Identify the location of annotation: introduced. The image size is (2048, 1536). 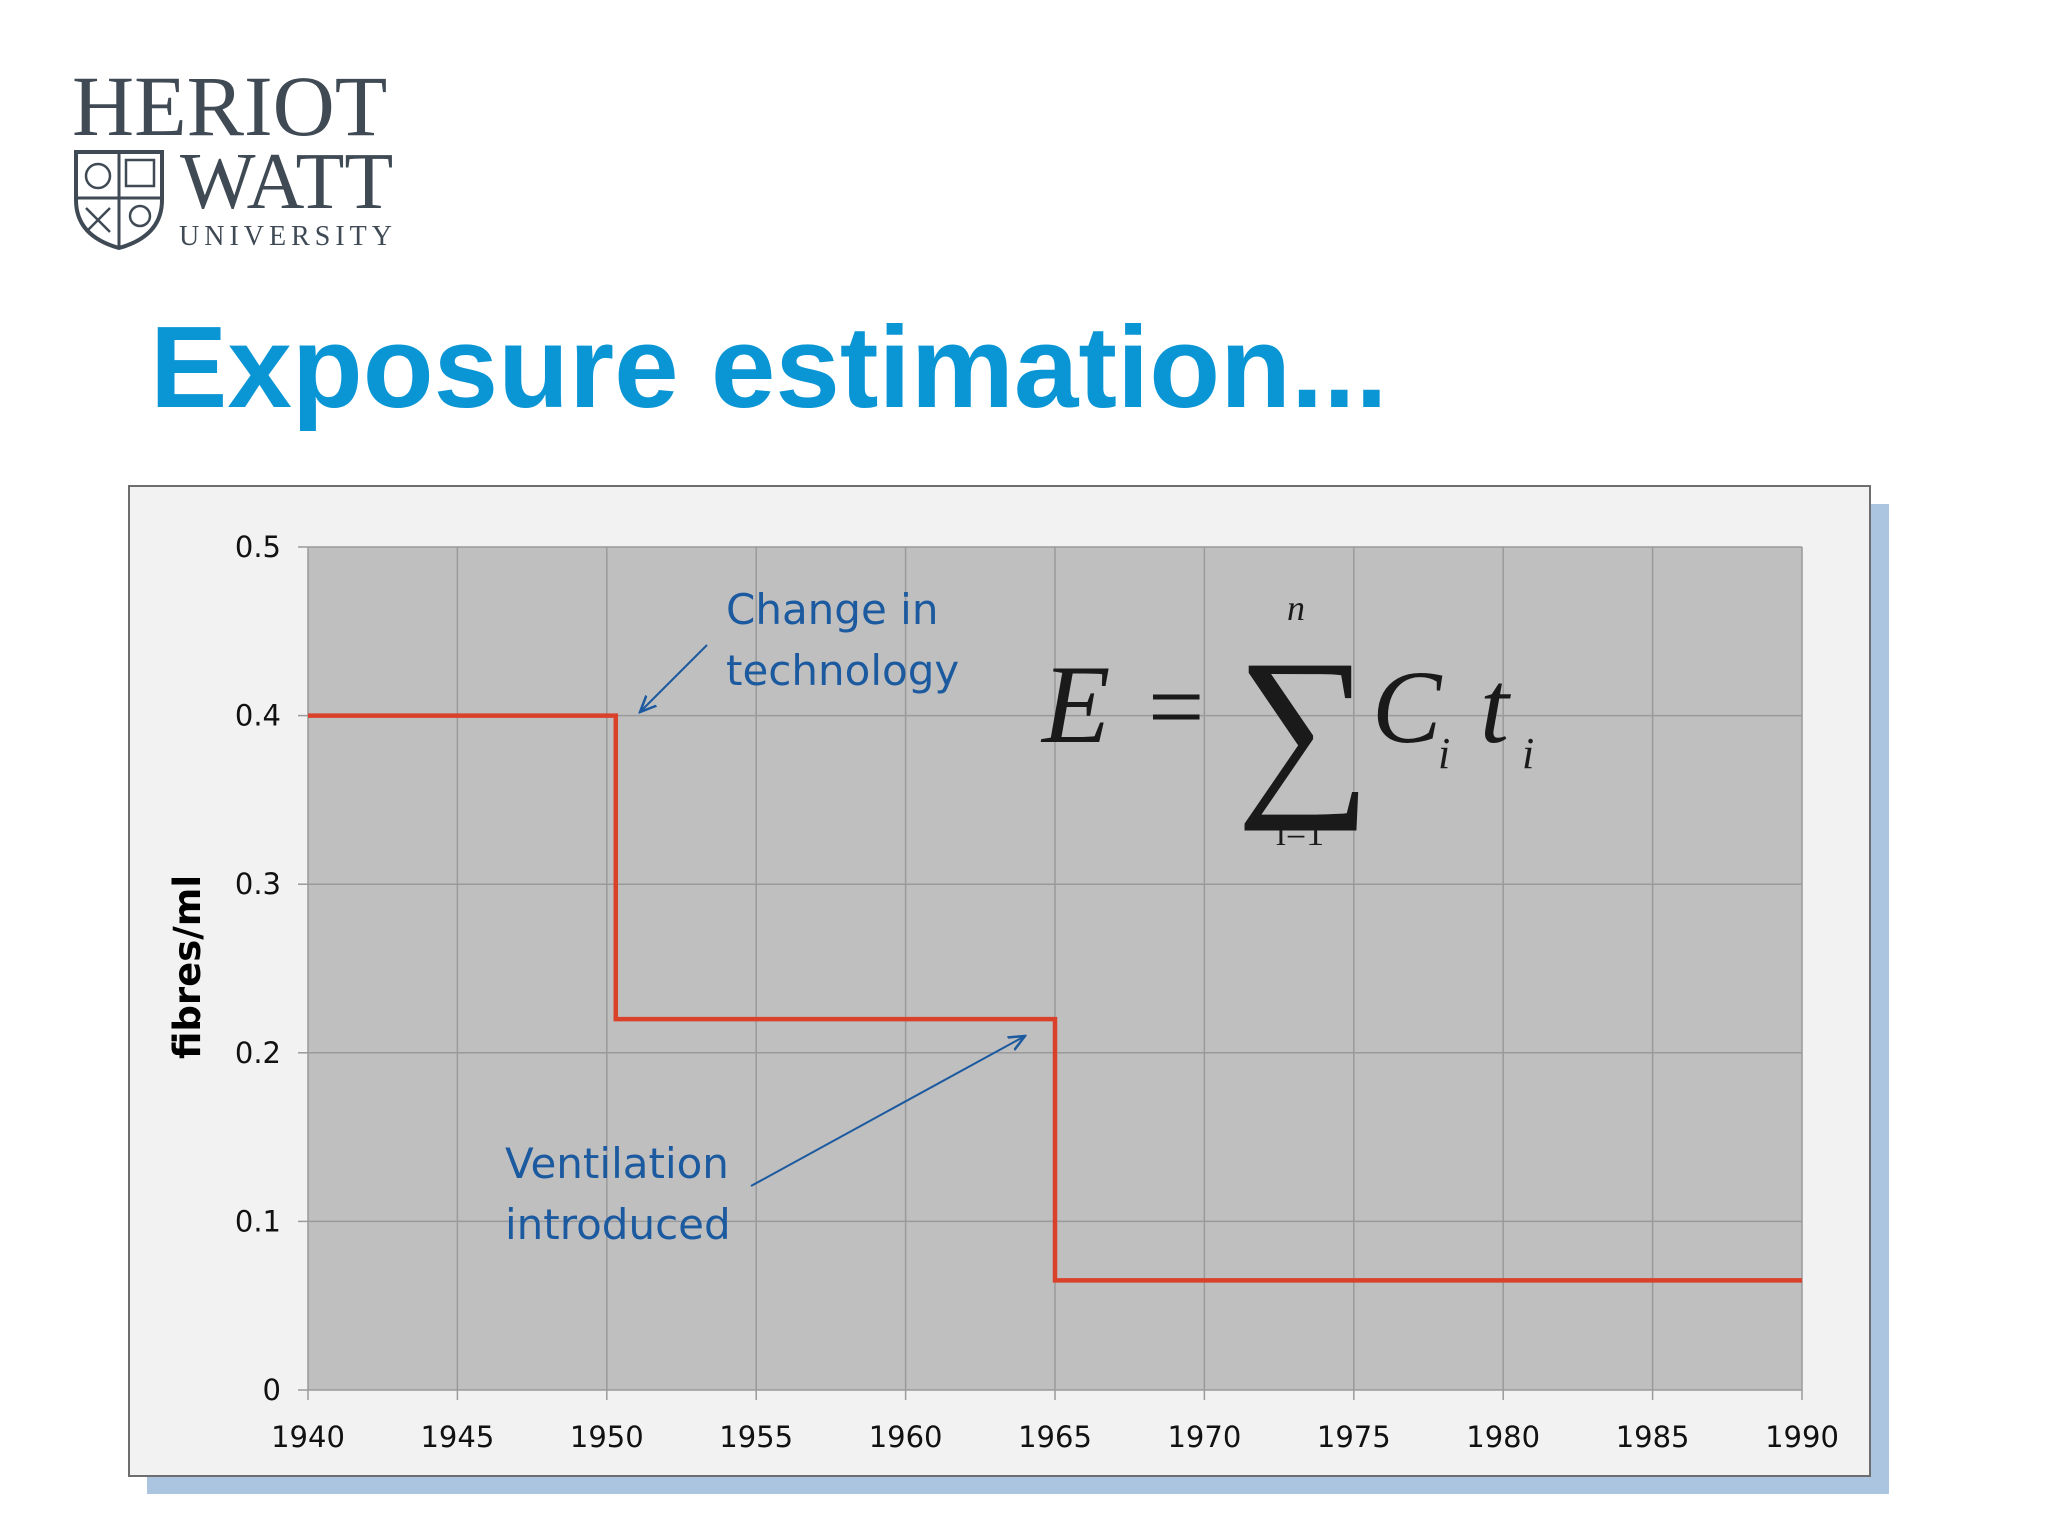
(618, 1224).